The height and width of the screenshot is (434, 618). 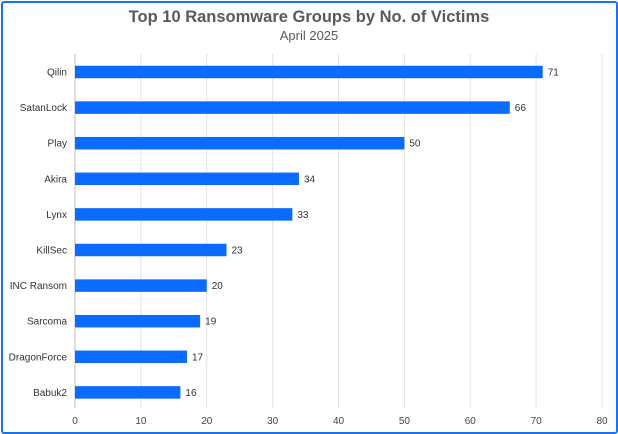 I want to click on data-label: 71, so click(x=554, y=73).